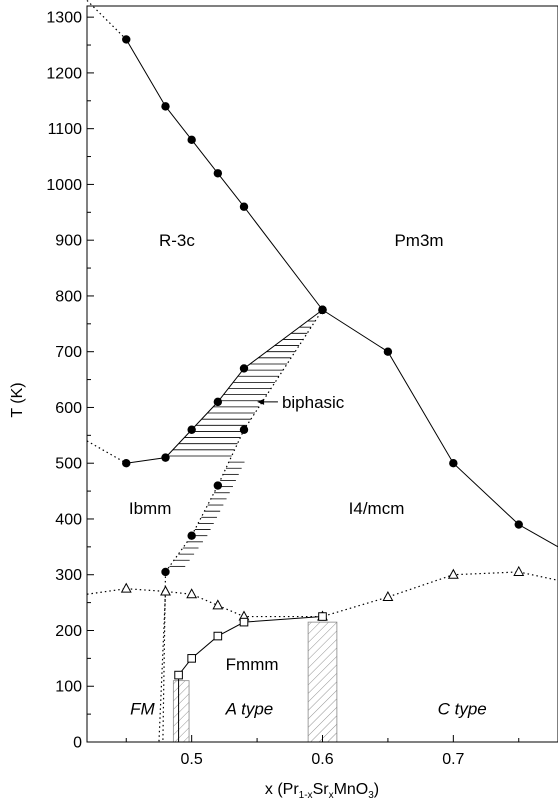 This screenshot has height=800, width=558. Describe the element at coordinates (65, 129) in the screenshot. I see `y-tick-label: 1100` at that location.